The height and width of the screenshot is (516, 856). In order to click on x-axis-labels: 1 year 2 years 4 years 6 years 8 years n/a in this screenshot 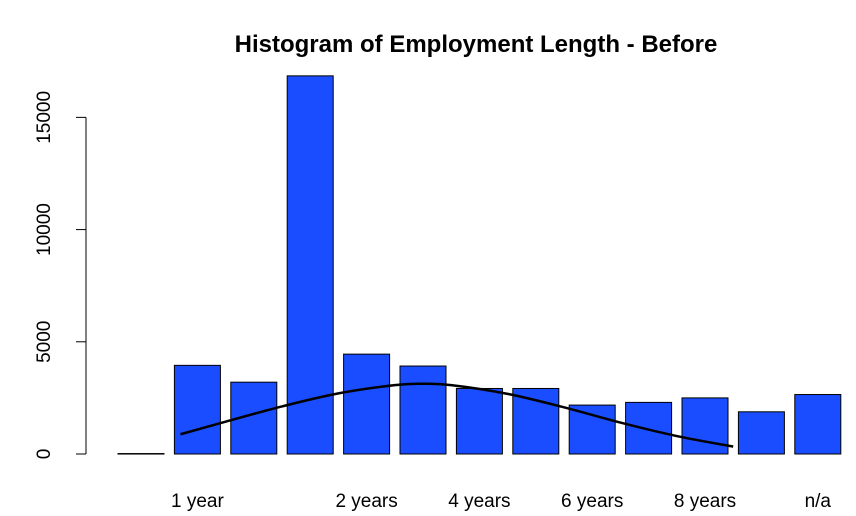, I will do `click(501, 501)`.